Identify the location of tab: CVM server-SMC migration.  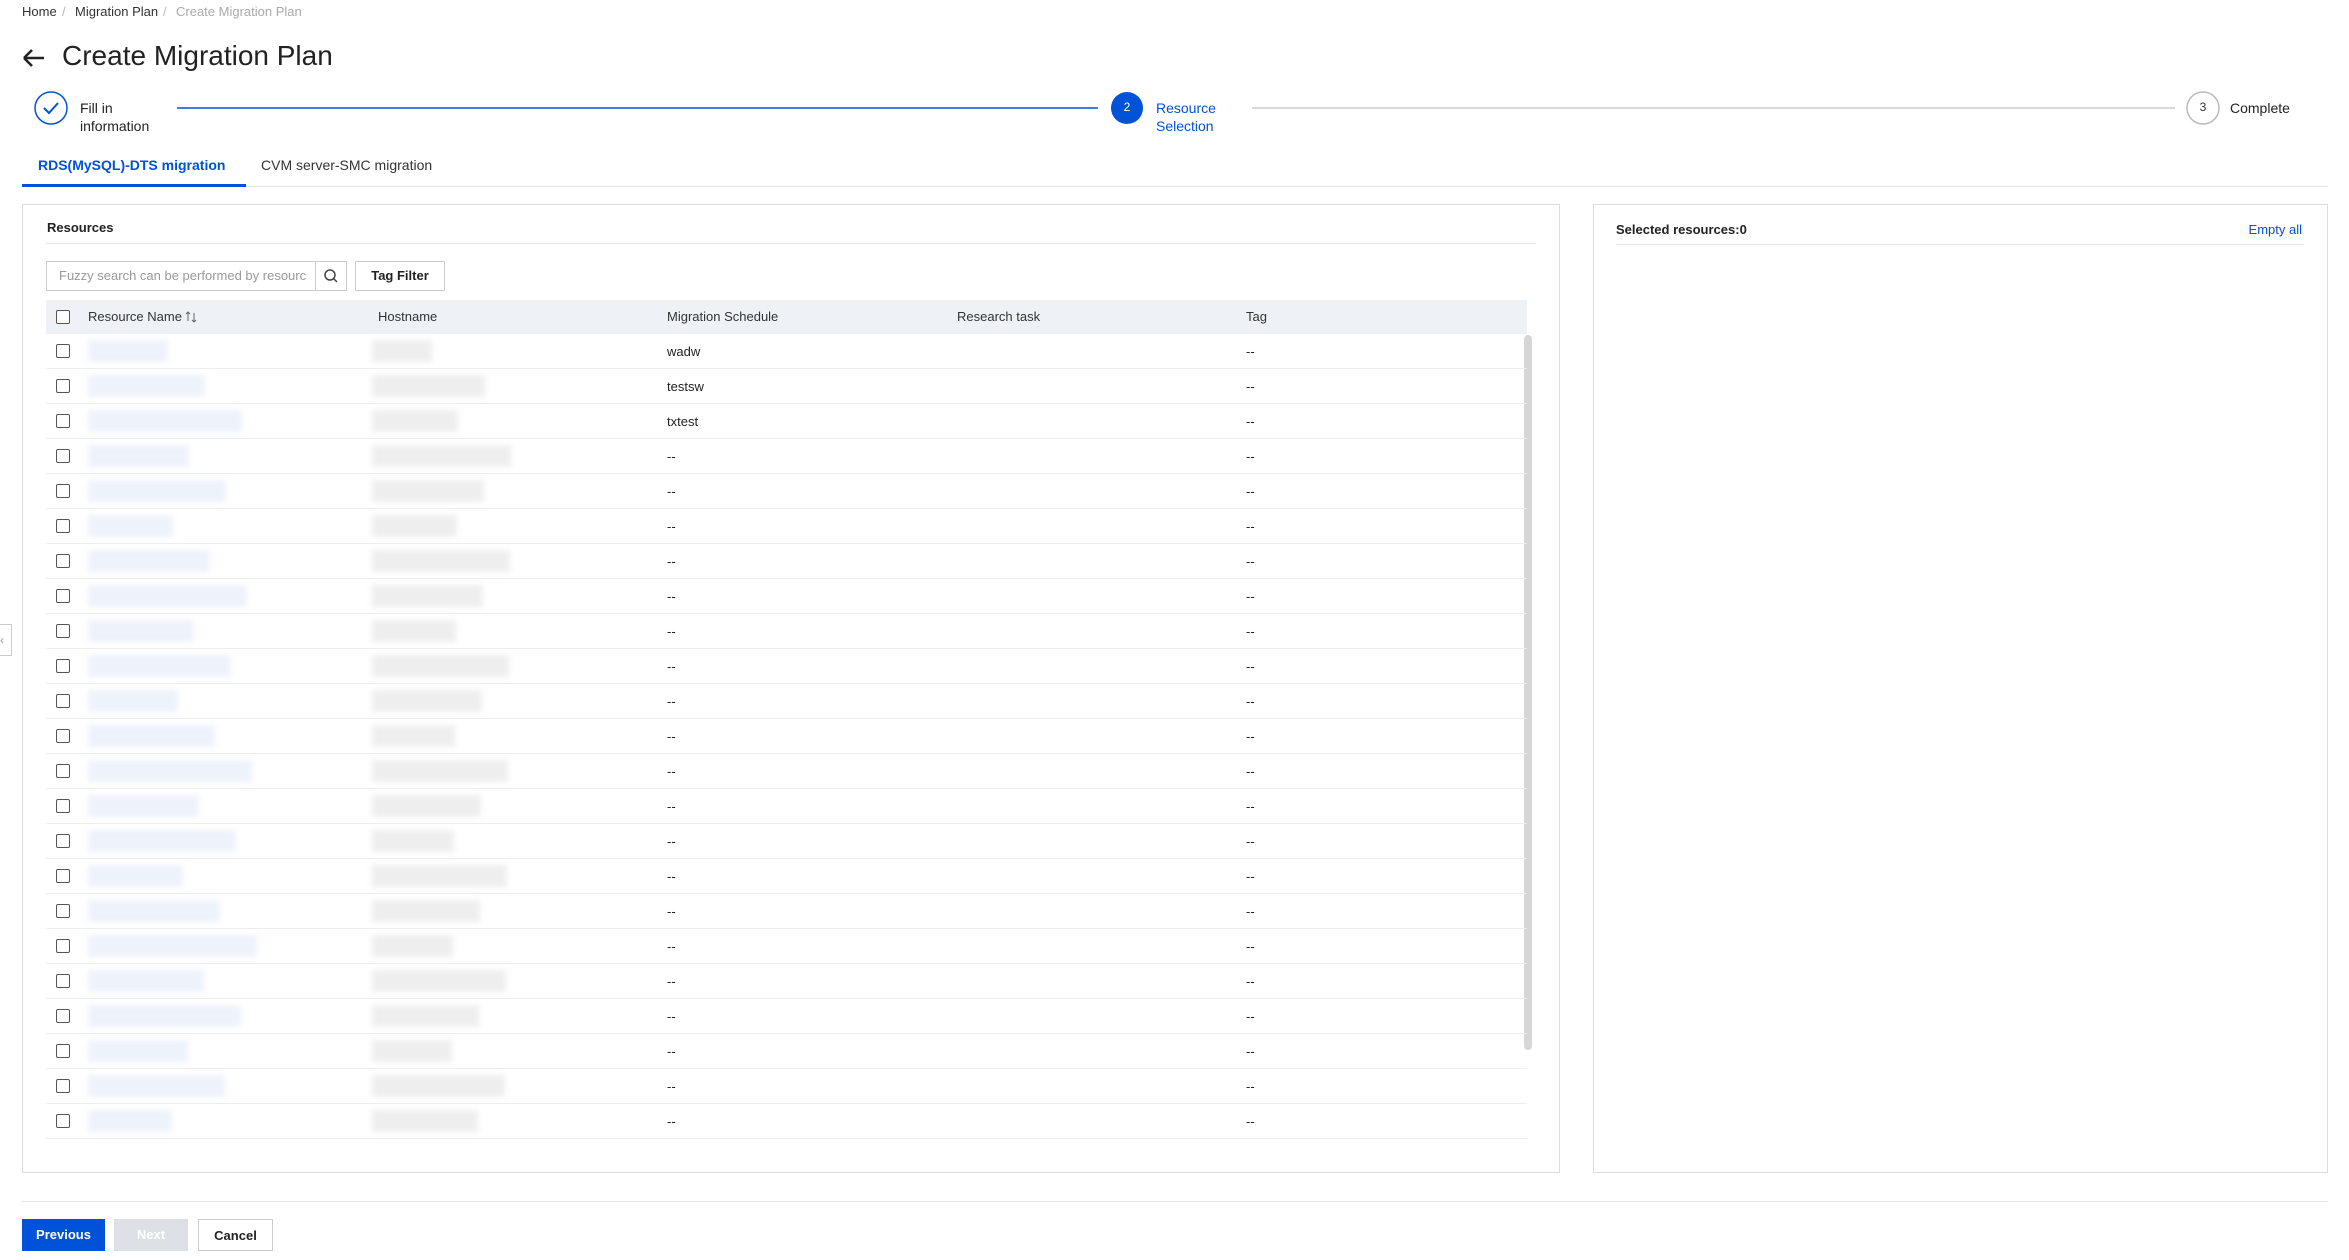
(347, 165).